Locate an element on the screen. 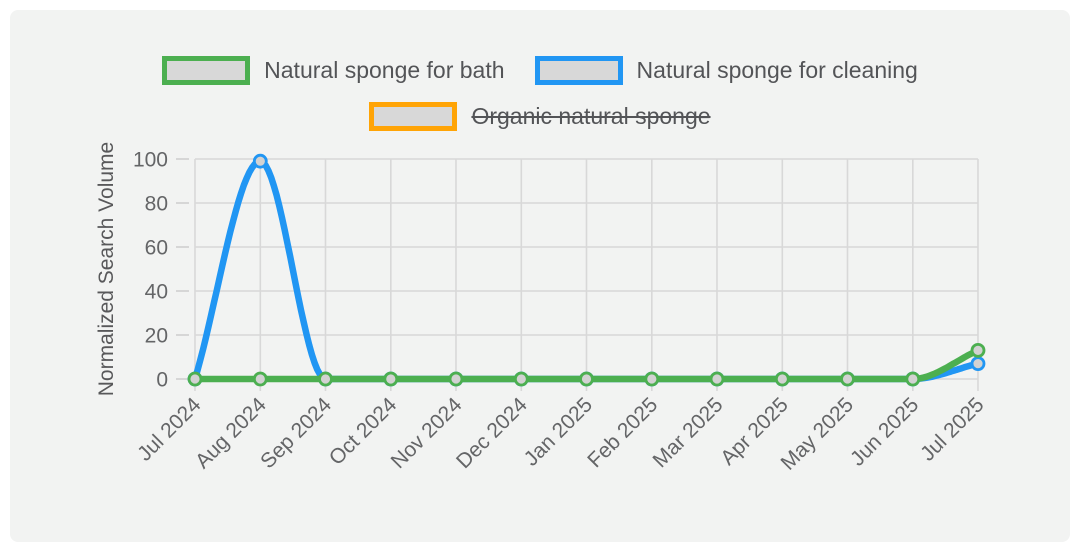  y-axis-tick-labels: 0 20 40 60 80 100 is located at coordinates (150, 270).